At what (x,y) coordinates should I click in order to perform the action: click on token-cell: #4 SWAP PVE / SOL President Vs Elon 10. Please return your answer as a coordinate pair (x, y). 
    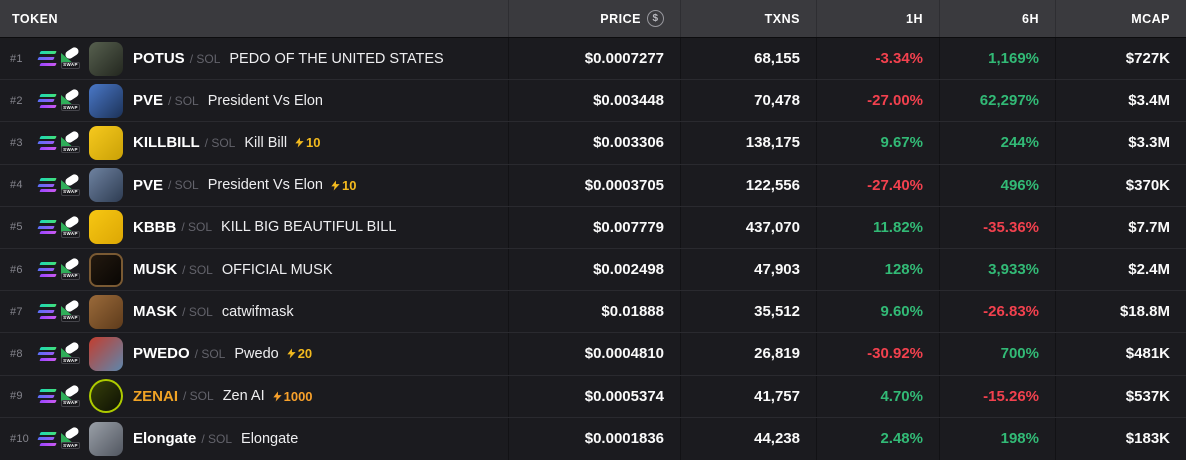
    Looking at the image, I should click on (254, 185).